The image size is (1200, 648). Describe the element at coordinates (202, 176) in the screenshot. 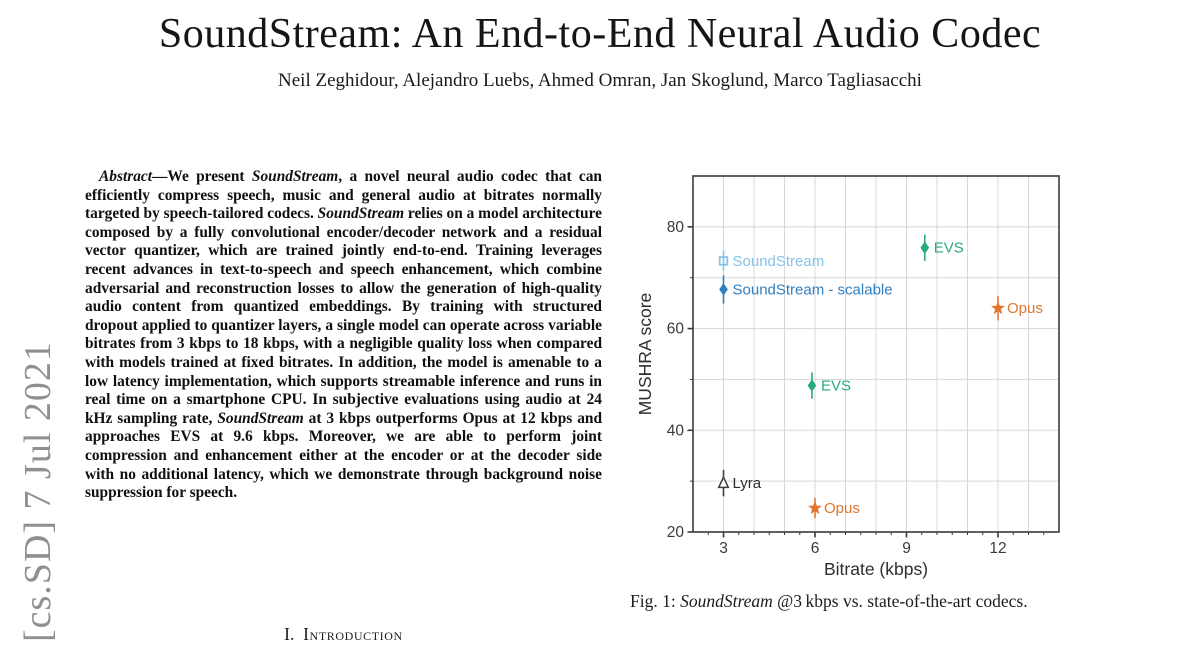

I see `text-segment: —We present` at that location.